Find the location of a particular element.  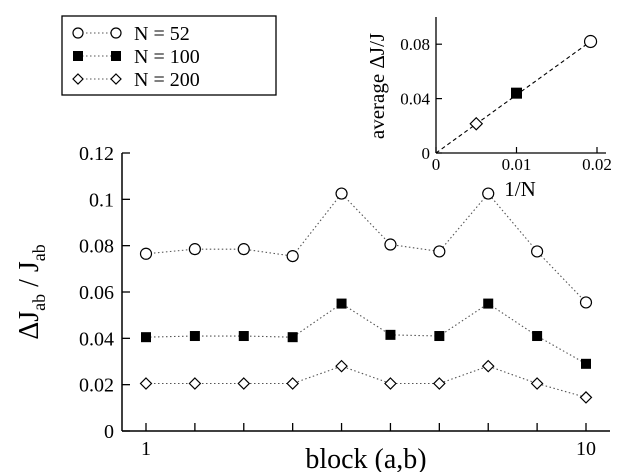

main-x-axis-label: block (a,b) is located at coordinates (365, 458).